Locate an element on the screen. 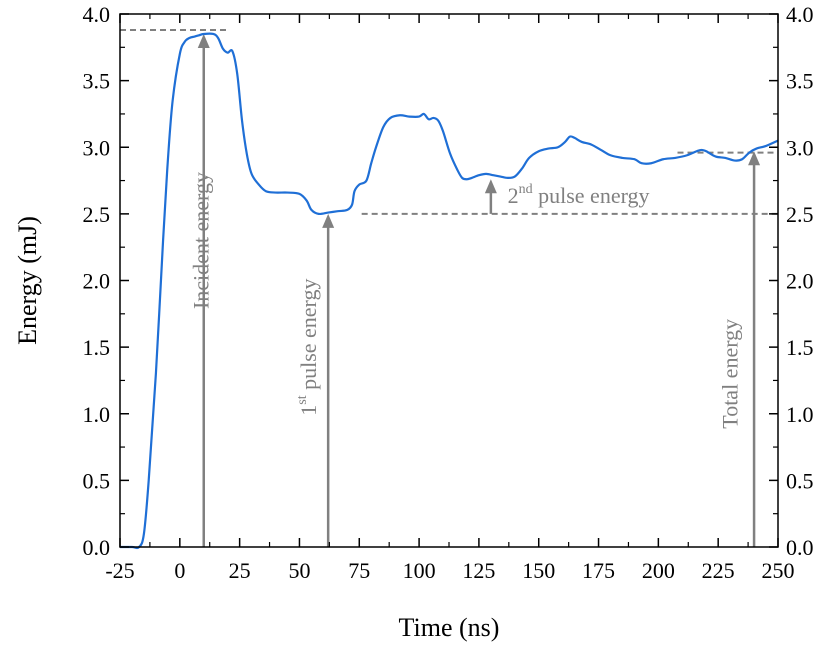  annotation-second-pulse: 2nd pulse energy is located at coordinates (569, 197).